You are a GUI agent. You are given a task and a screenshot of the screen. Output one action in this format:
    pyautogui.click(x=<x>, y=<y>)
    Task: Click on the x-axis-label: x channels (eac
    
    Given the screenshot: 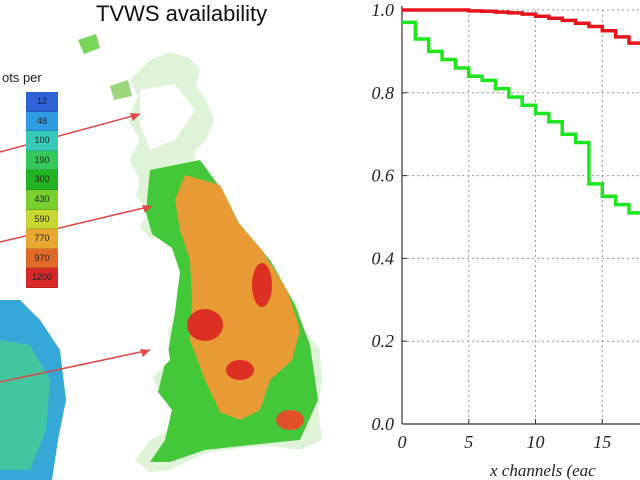 What is the action you would take?
    pyautogui.click(x=542, y=470)
    